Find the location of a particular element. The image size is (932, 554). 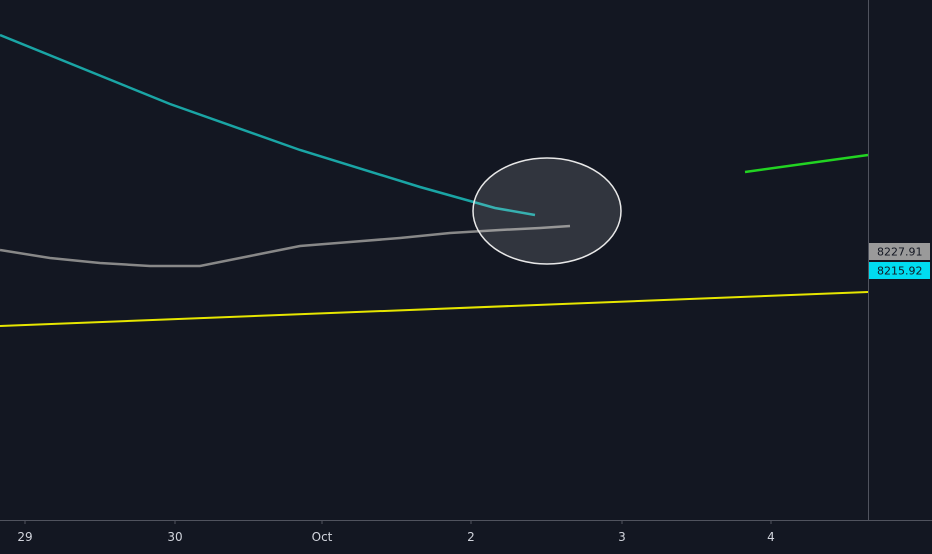

trendlines-under is located at coordinates (434, 309).